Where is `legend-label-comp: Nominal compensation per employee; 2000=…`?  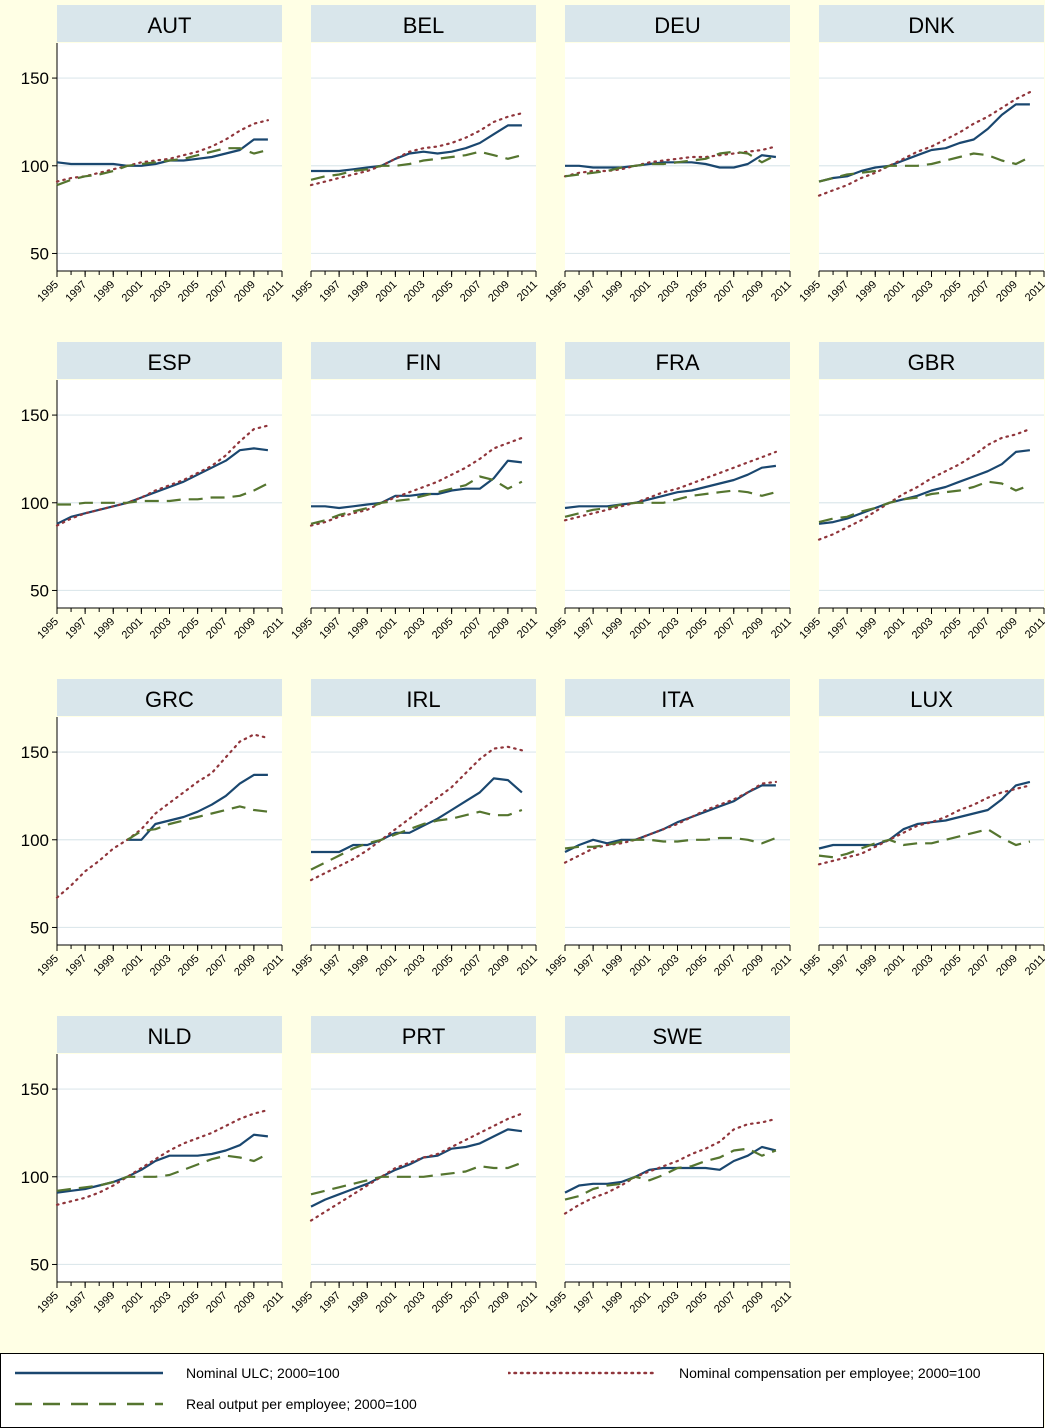
legend-label-comp: Nominal compensation per employee; 2000=… is located at coordinates (830, 1373).